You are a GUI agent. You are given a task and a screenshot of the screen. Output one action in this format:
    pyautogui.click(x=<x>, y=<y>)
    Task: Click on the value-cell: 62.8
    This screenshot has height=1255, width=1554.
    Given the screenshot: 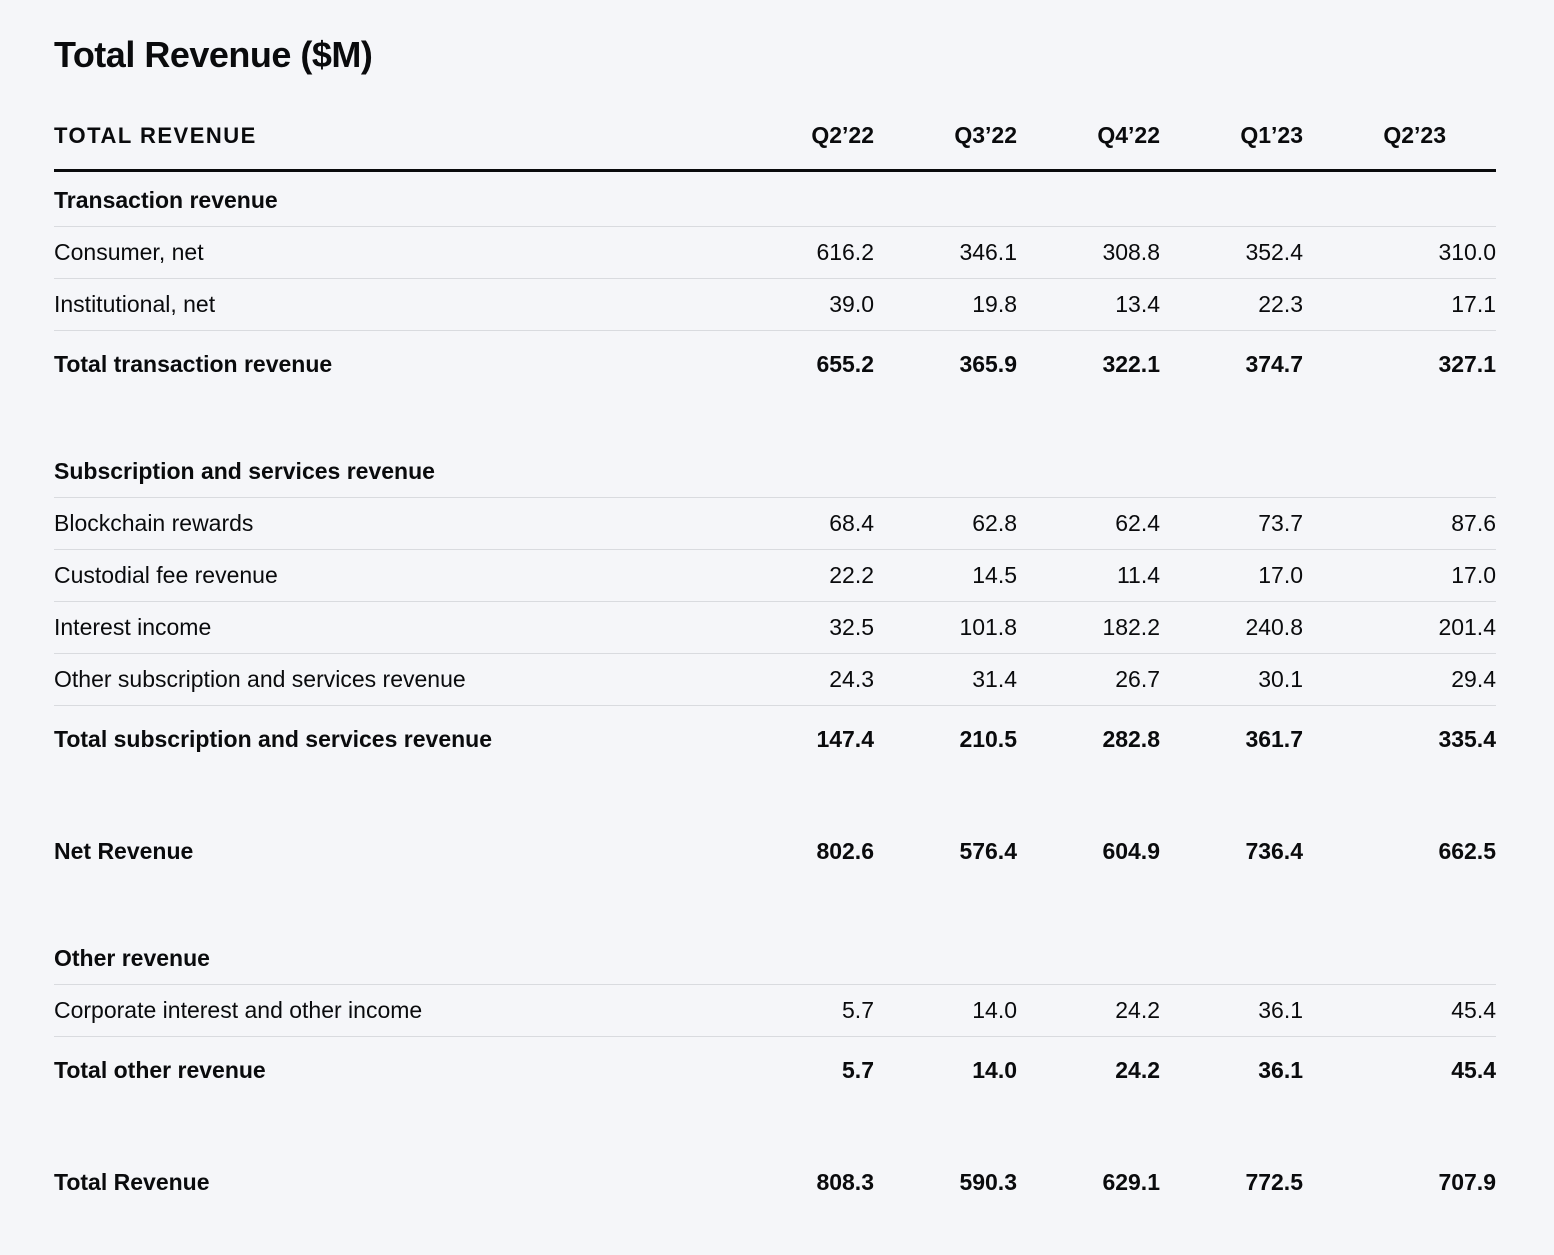 What is the action you would take?
    pyautogui.click(x=994, y=523)
    